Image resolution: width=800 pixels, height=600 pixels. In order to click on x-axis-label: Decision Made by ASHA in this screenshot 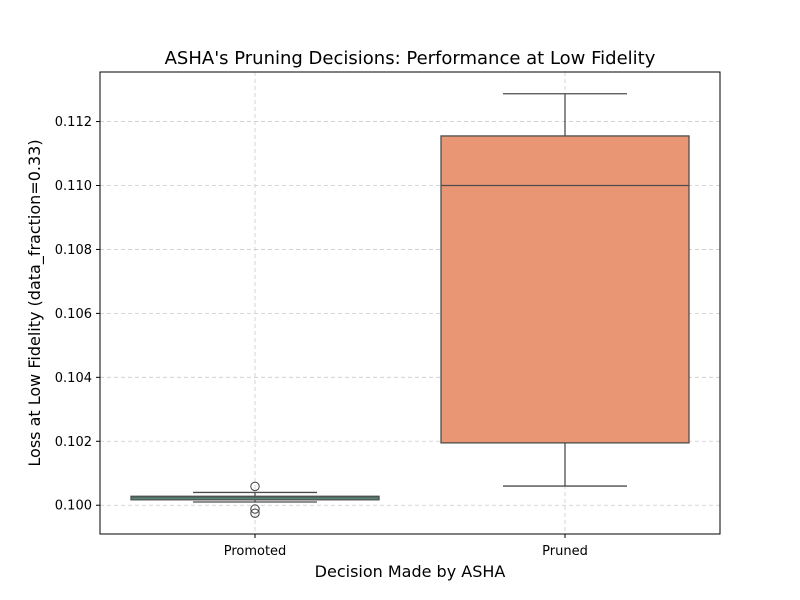, I will do `click(410, 571)`.